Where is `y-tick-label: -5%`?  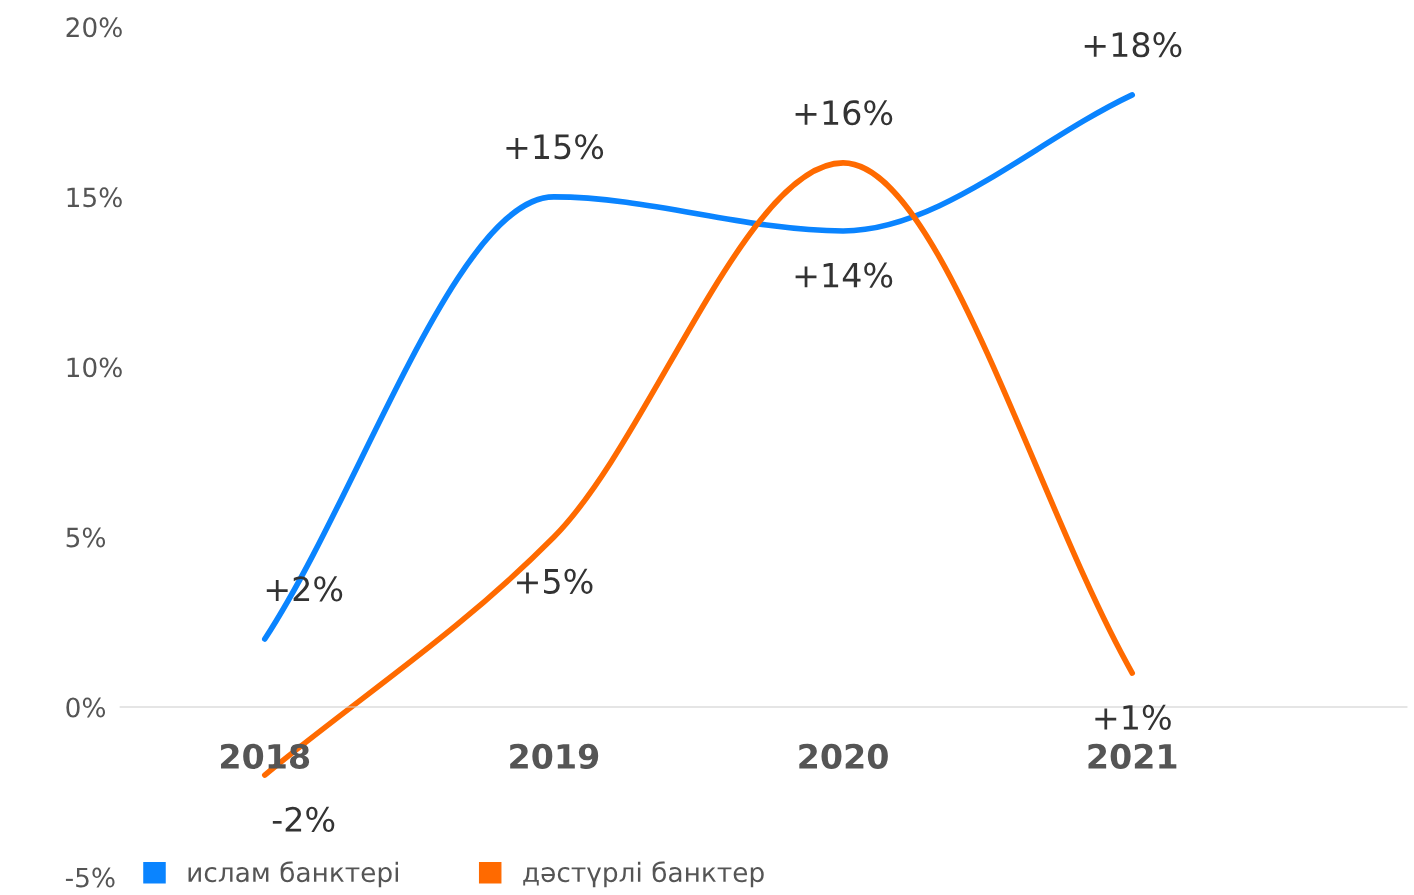
y-tick-label: -5% is located at coordinates (90, 877).